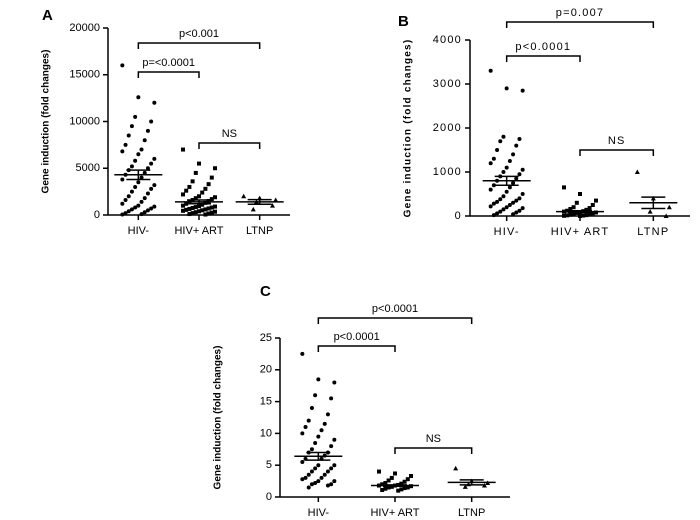 Image resolution: width=700 pixels, height=520 pixels. Describe the element at coordinates (408, 128) in the screenshot. I see `y-axis-title: Gene induction (fold changes)` at that location.